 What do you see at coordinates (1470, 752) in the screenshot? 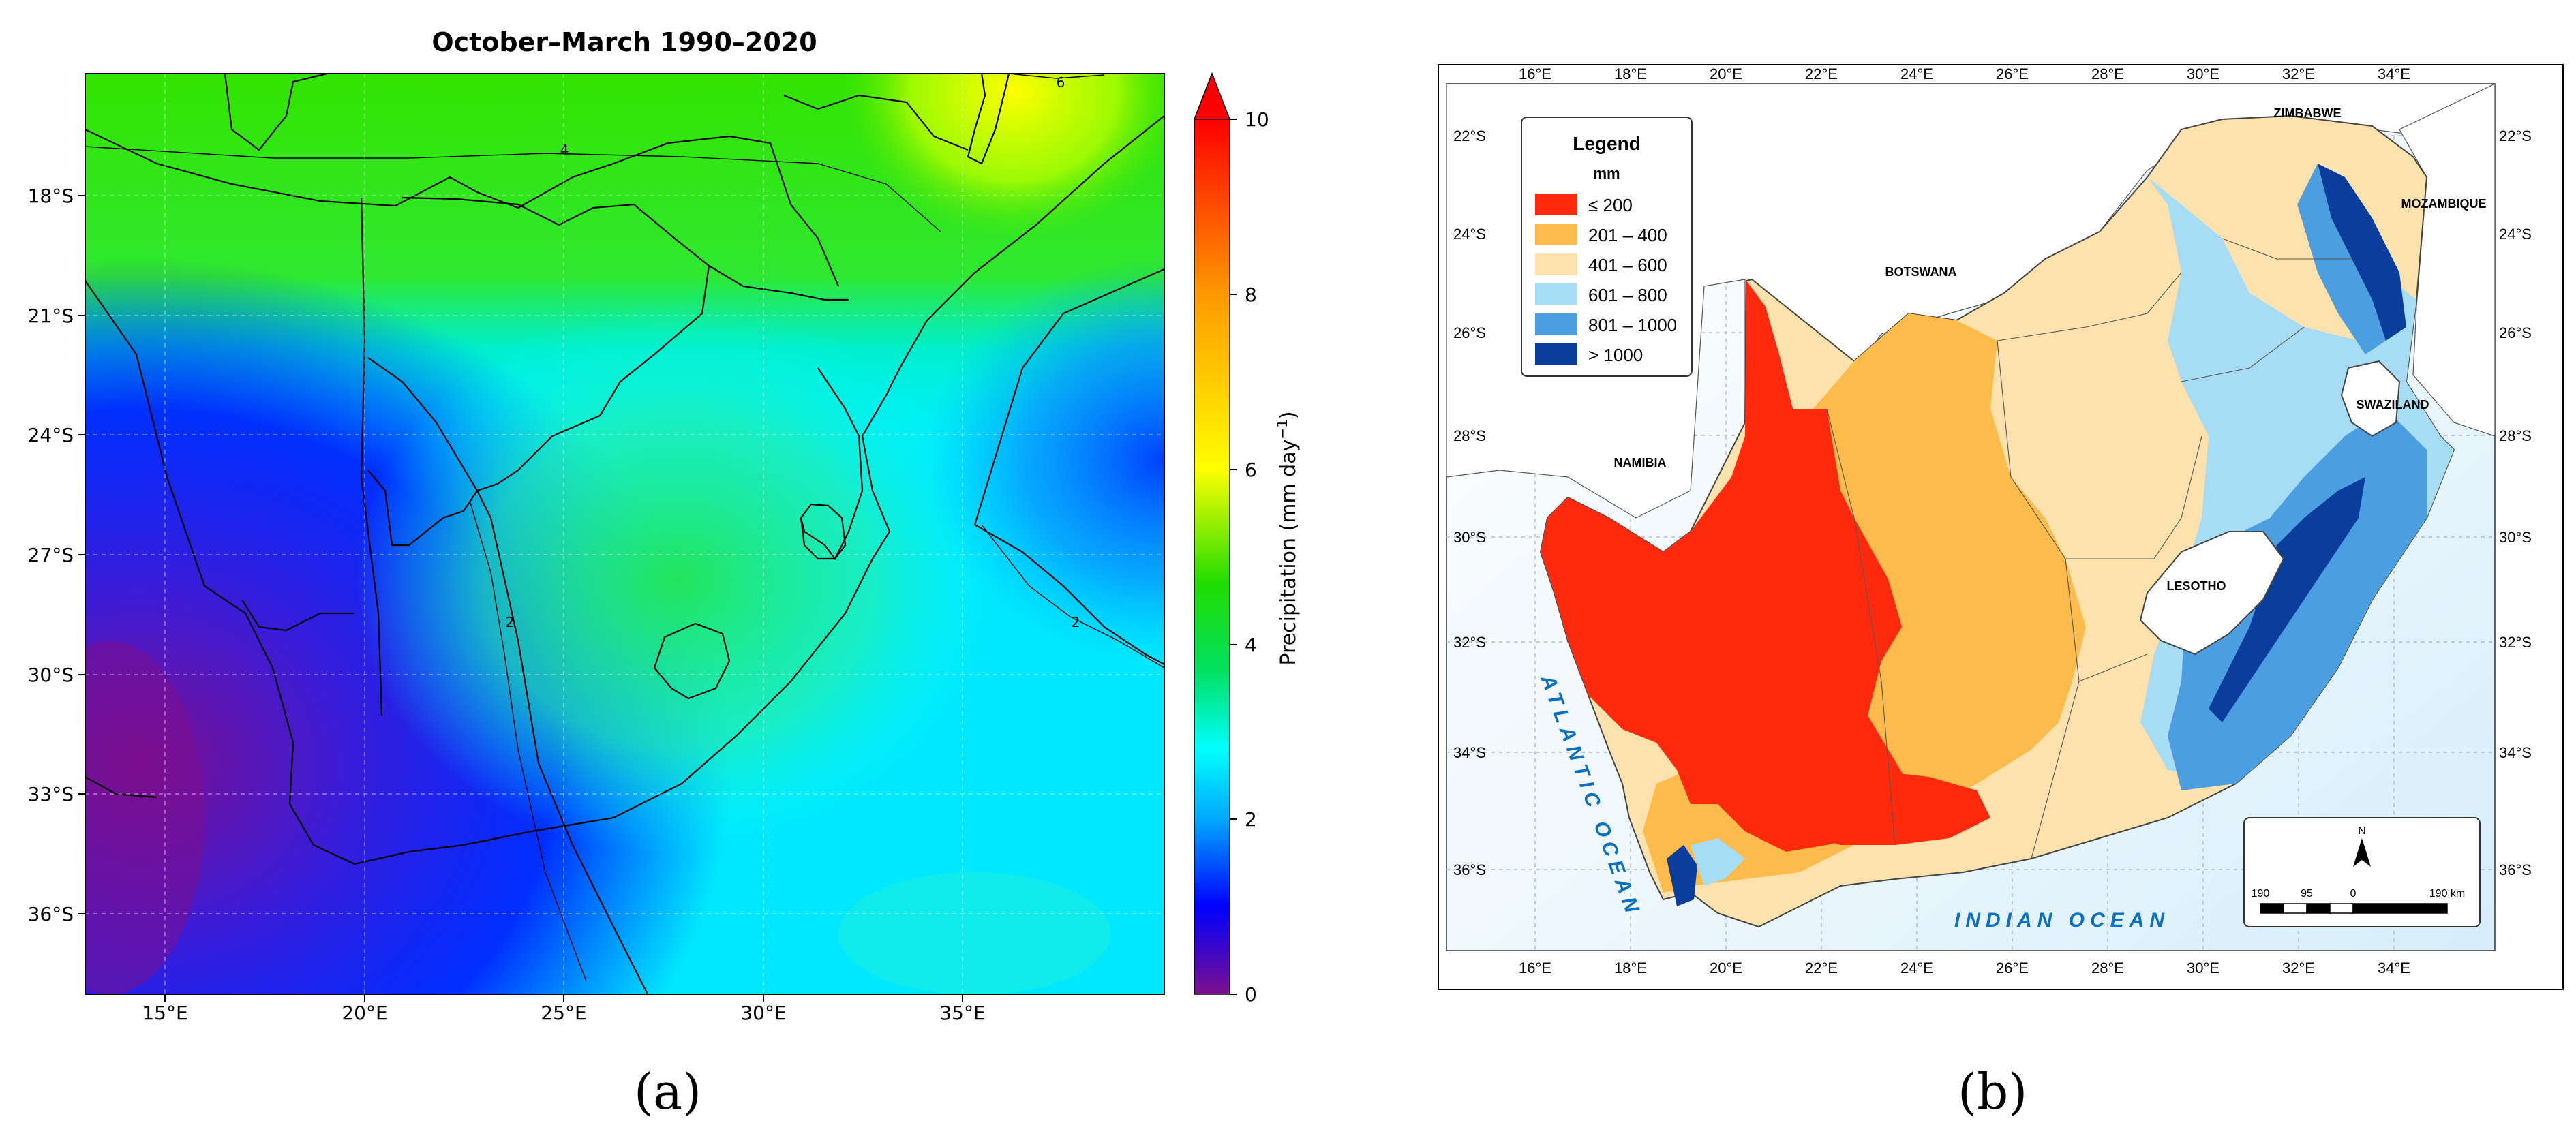
I see `lat-tick: 34°S` at bounding box center [1470, 752].